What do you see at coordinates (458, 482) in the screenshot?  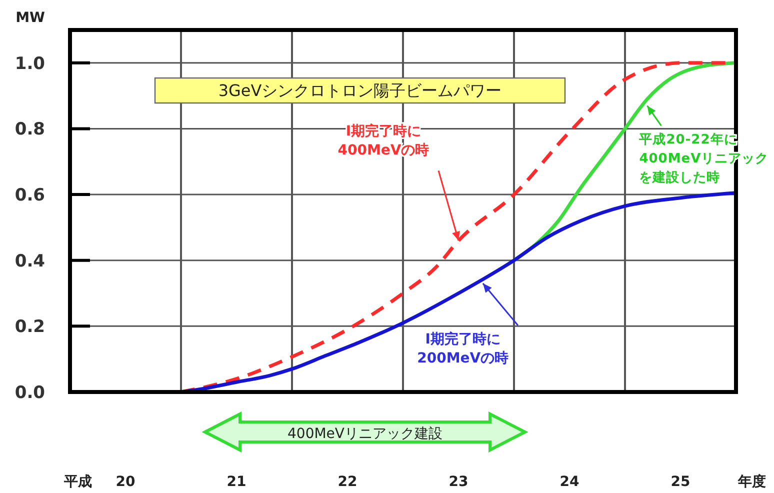 I see `x-tick-label: 23` at bounding box center [458, 482].